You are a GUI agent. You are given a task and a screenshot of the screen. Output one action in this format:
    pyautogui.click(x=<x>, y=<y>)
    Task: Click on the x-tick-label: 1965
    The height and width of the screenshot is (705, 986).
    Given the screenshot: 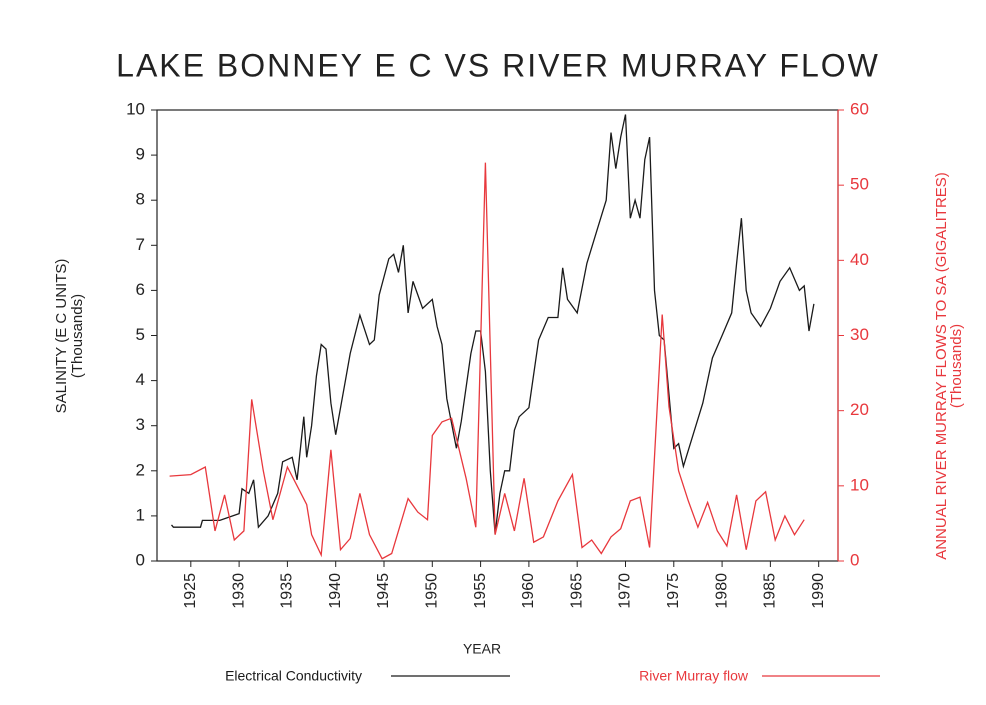 What is the action you would take?
    pyautogui.click(x=576, y=591)
    